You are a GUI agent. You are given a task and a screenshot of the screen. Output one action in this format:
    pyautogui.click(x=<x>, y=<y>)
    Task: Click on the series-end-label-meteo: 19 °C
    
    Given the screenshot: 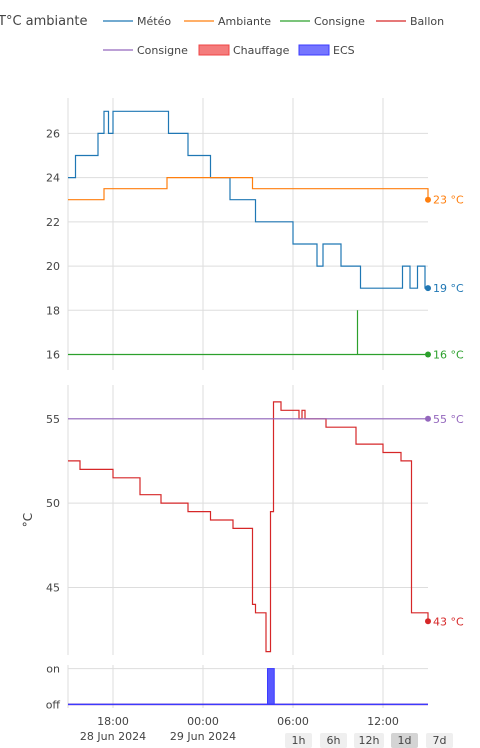 What is the action you would take?
    pyautogui.click(x=448, y=288)
    